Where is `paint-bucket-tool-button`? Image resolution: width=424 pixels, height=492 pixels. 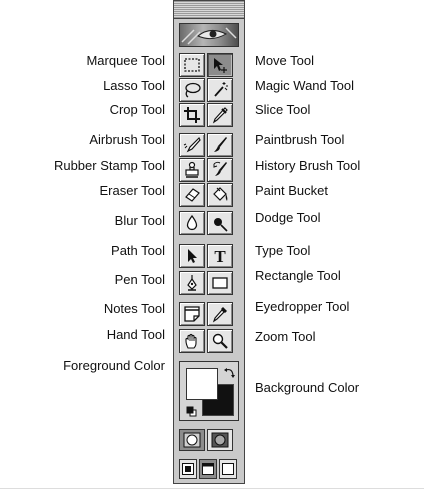 paint-bucket-tool-button is located at coordinates (220, 195).